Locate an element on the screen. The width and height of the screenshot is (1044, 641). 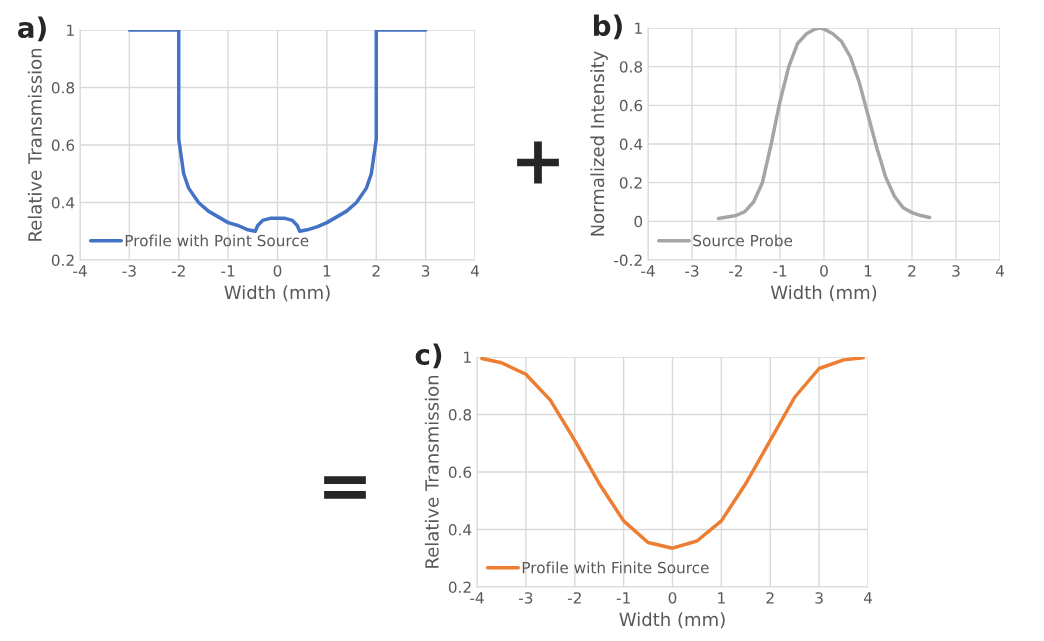
legend-label: Profile with Point Source is located at coordinates (217, 240).